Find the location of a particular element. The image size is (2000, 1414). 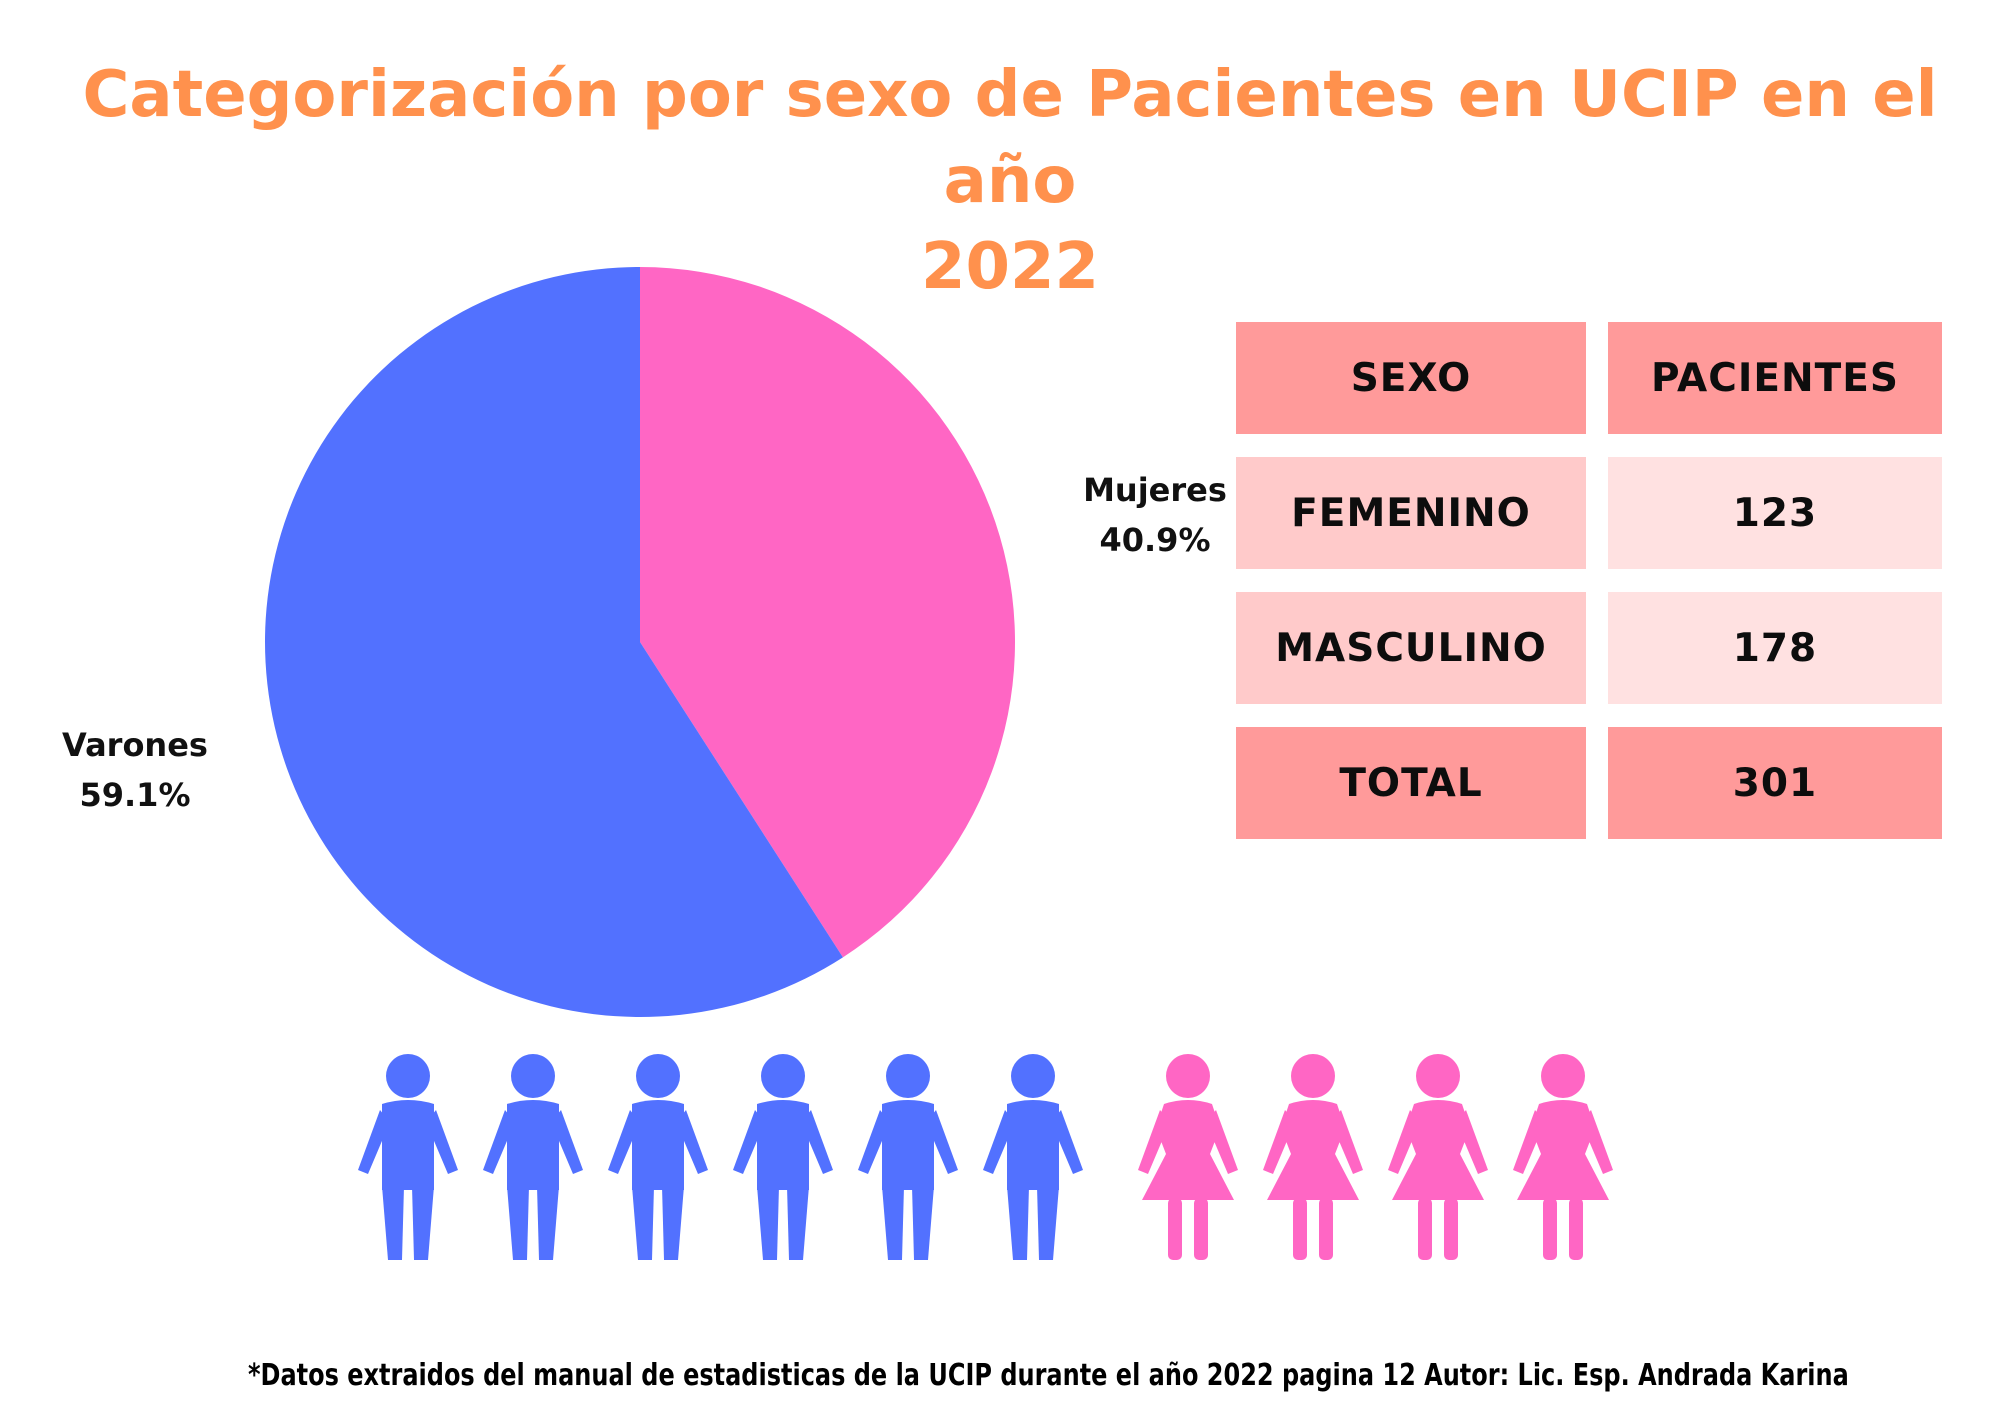

pie-slice-mujeres is located at coordinates (828, 612).